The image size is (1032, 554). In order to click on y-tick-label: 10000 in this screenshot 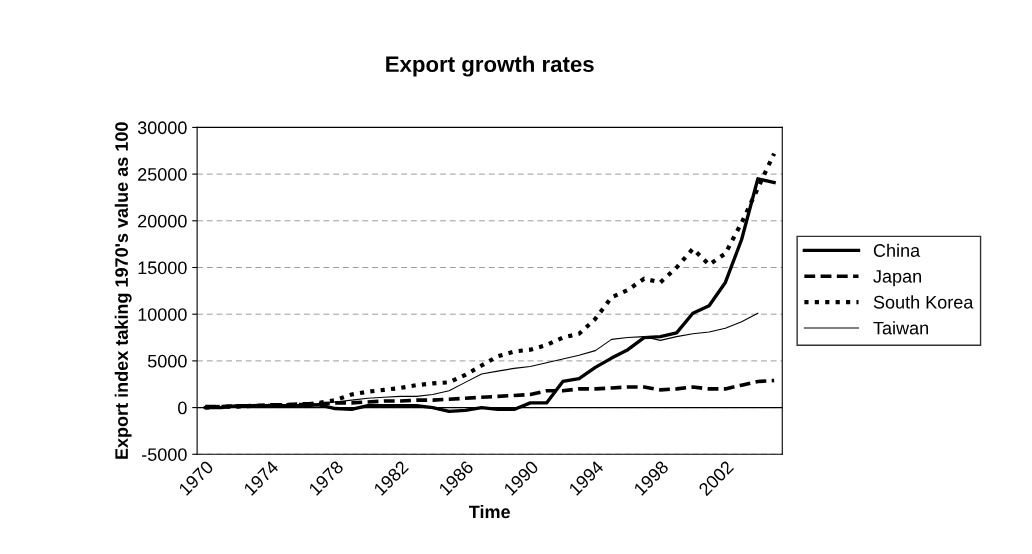, I will do `click(162, 314)`.